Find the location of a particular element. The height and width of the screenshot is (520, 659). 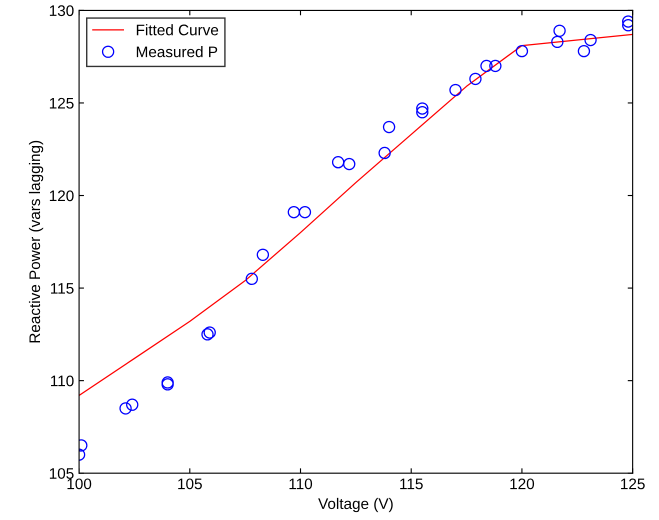

x-tick-label: 105 is located at coordinates (190, 484).